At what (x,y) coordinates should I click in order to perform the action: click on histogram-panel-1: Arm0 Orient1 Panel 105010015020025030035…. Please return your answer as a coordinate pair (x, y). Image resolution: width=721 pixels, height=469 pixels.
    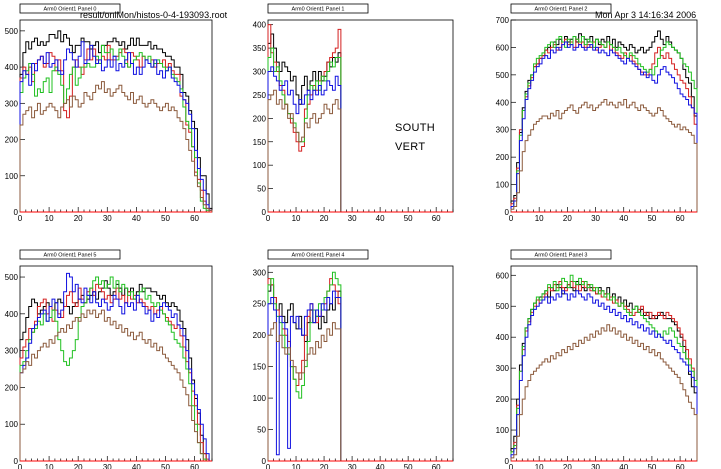
    Looking at the image, I should click on (353, 113).